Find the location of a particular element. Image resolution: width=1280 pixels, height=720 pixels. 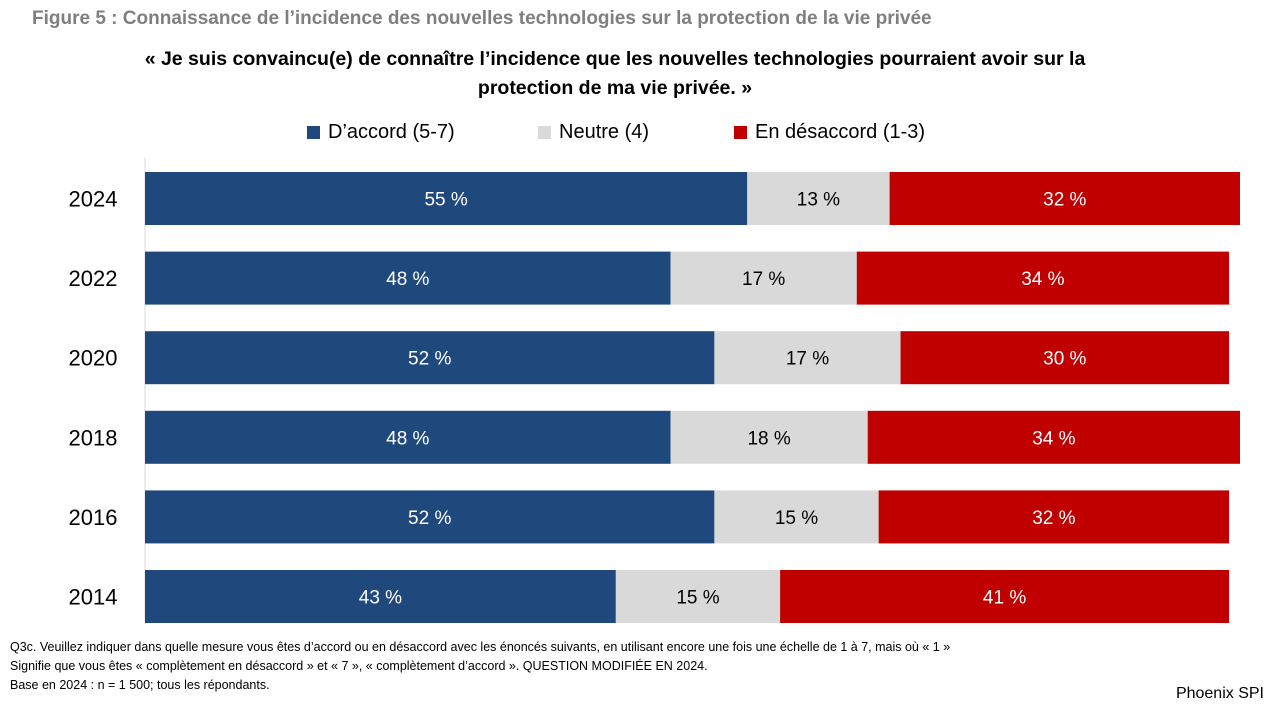

brand-label: Phoenix SPI is located at coordinates (1219, 693).